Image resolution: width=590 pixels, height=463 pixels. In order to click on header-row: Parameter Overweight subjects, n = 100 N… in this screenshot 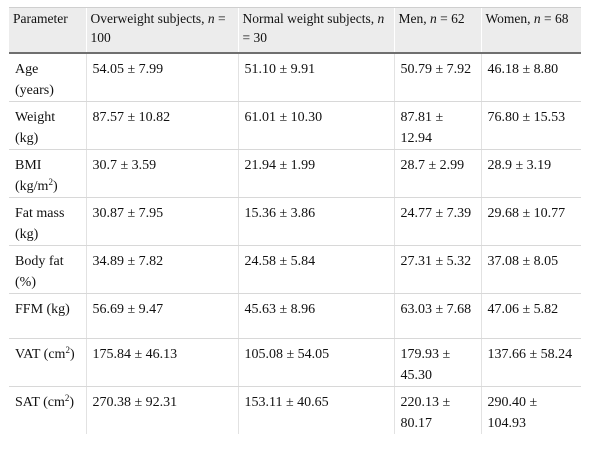, I will do `click(295, 30)`.